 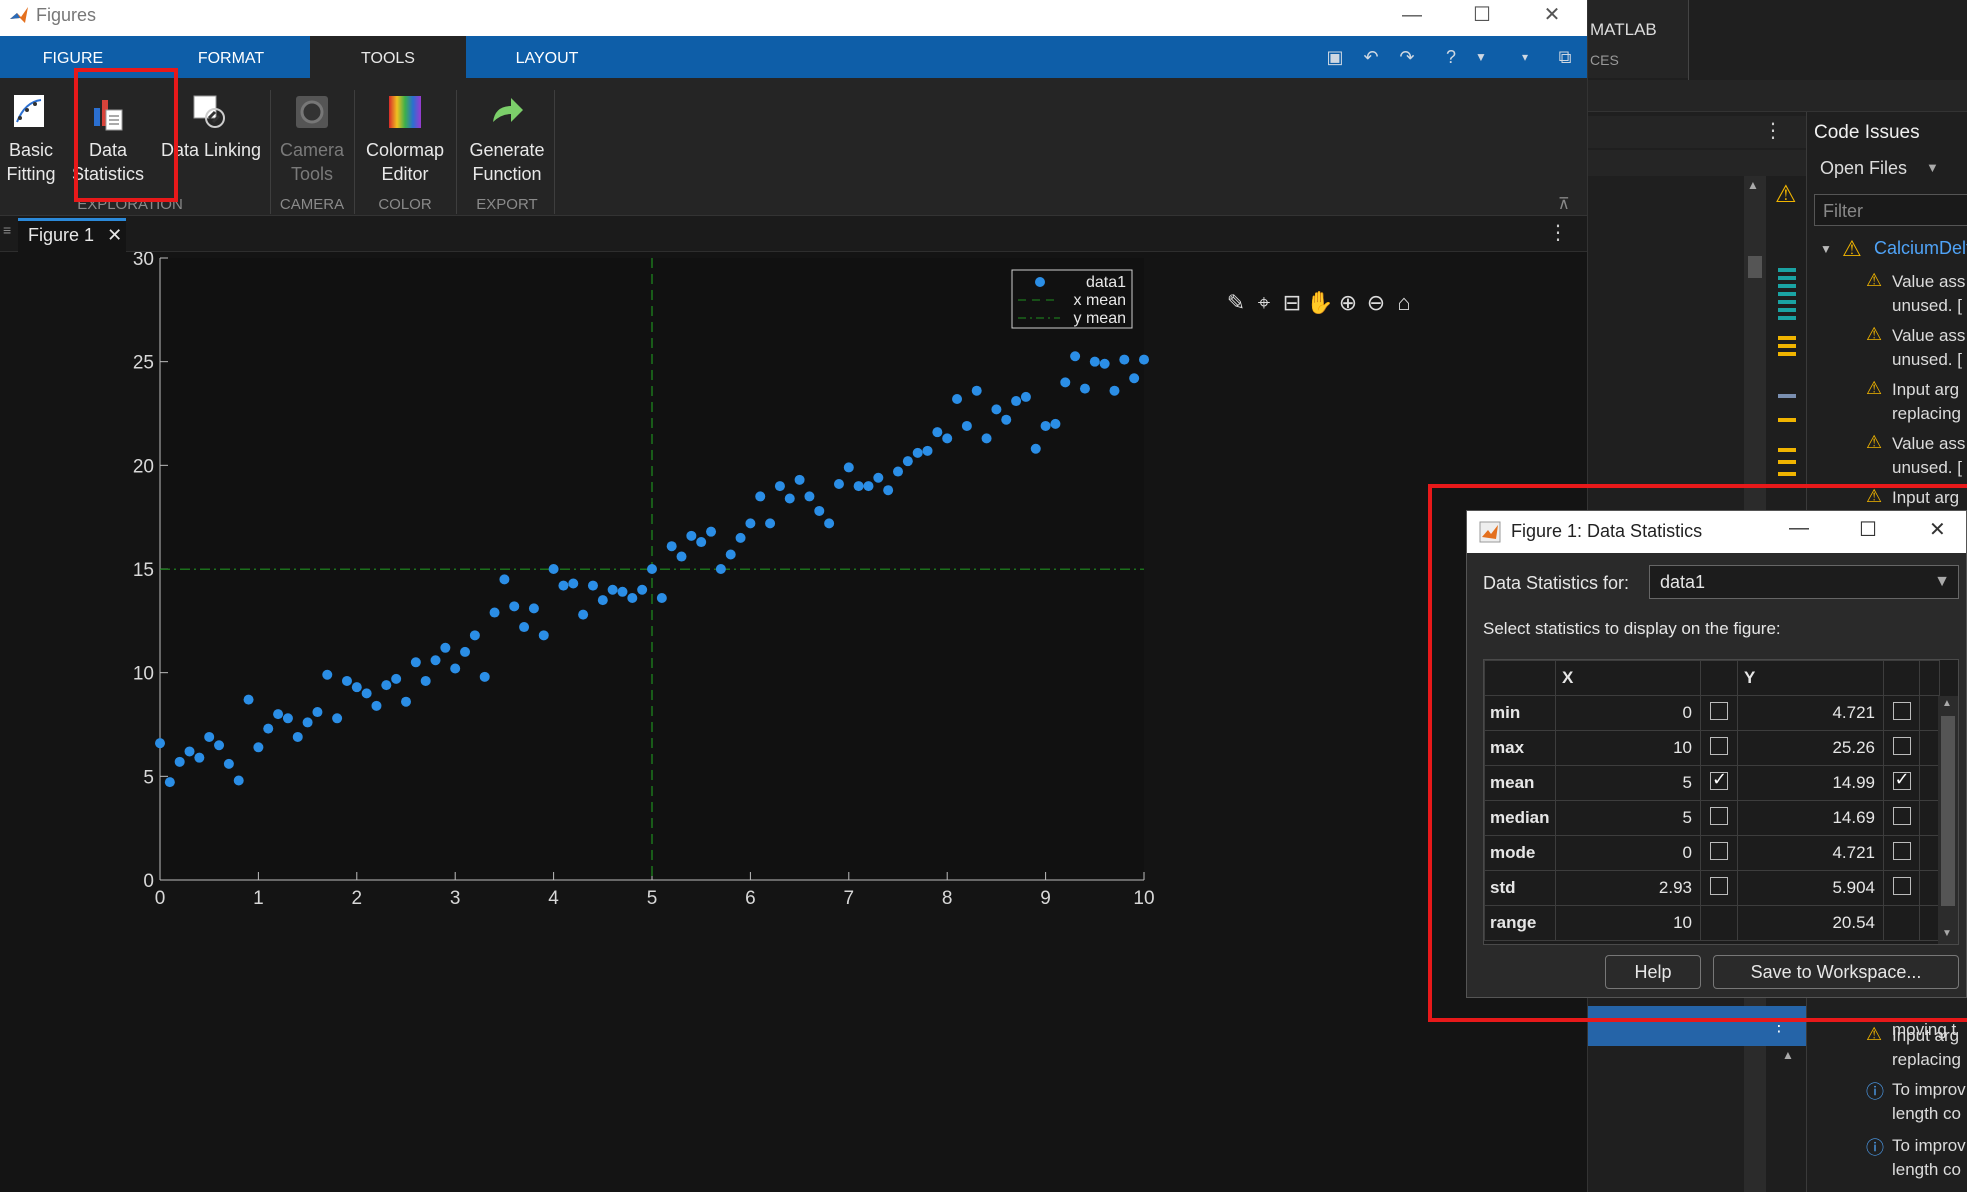 What do you see at coordinates (1552, 18) in the screenshot?
I see `close-button: ✕` at bounding box center [1552, 18].